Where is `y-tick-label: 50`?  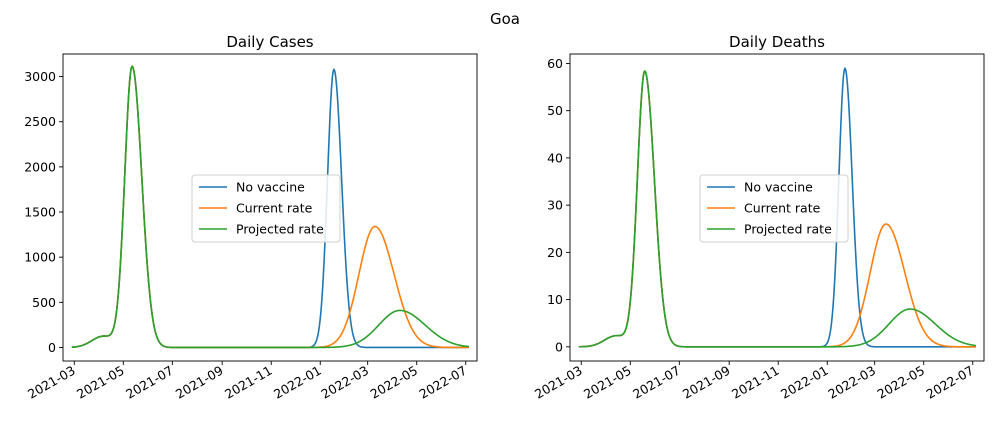
y-tick-label: 50 is located at coordinates (555, 110).